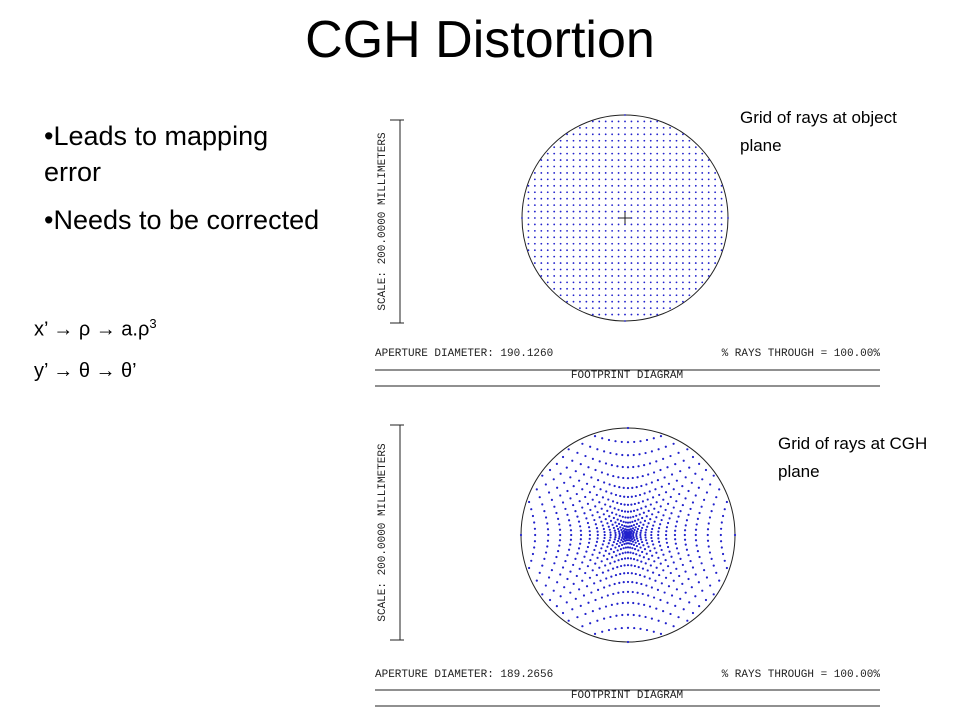  What do you see at coordinates (85, 371) in the screenshot?
I see `equation: y’ → θ → θ’` at bounding box center [85, 371].